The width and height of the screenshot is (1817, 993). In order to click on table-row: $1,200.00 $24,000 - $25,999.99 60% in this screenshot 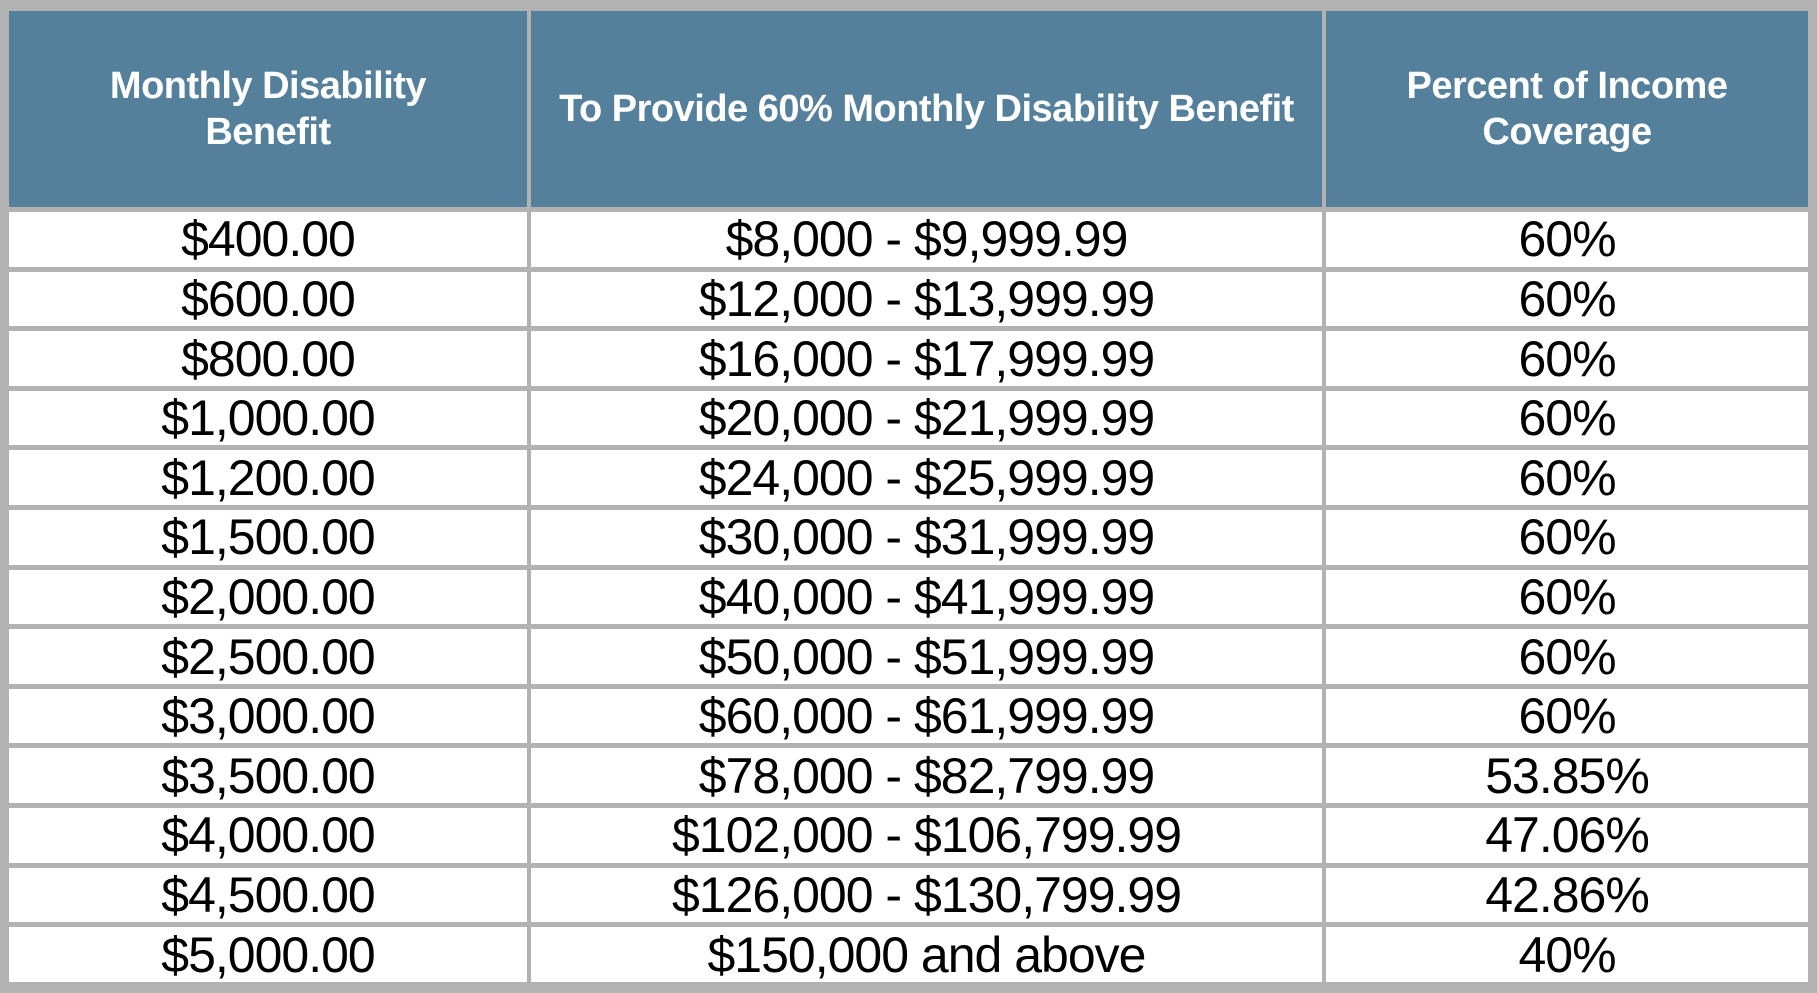, I will do `click(908, 478)`.